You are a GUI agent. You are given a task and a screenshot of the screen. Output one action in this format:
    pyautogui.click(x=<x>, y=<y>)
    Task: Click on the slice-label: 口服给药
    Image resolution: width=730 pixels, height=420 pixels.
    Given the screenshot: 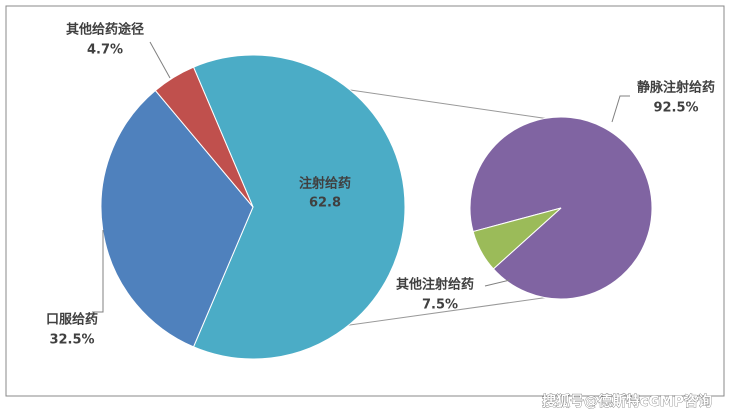 What is the action you would take?
    pyautogui.click(x=72, y=320)
    